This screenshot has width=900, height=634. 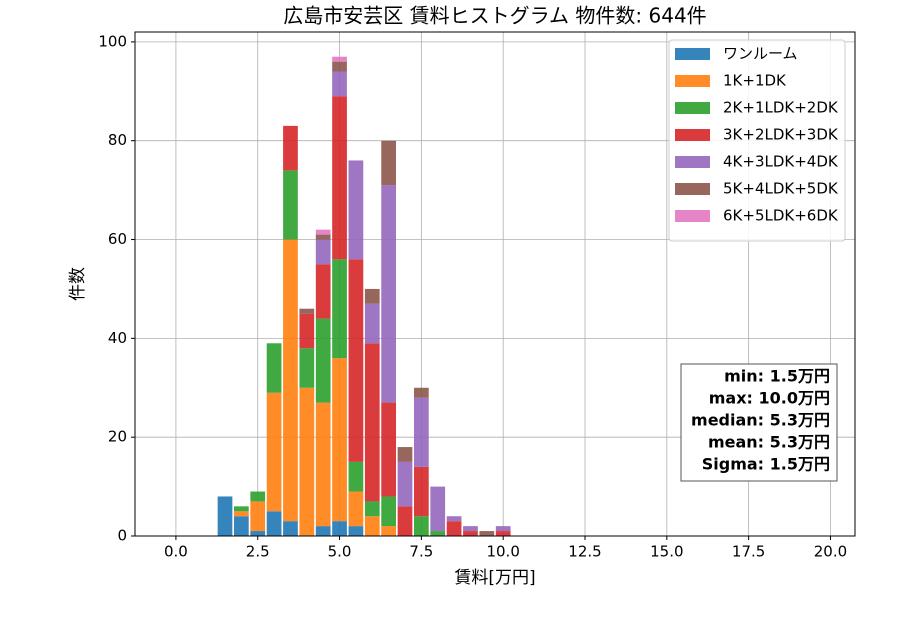 I want to click on x-tick-label: 15.0, so click(x=666, y=552).